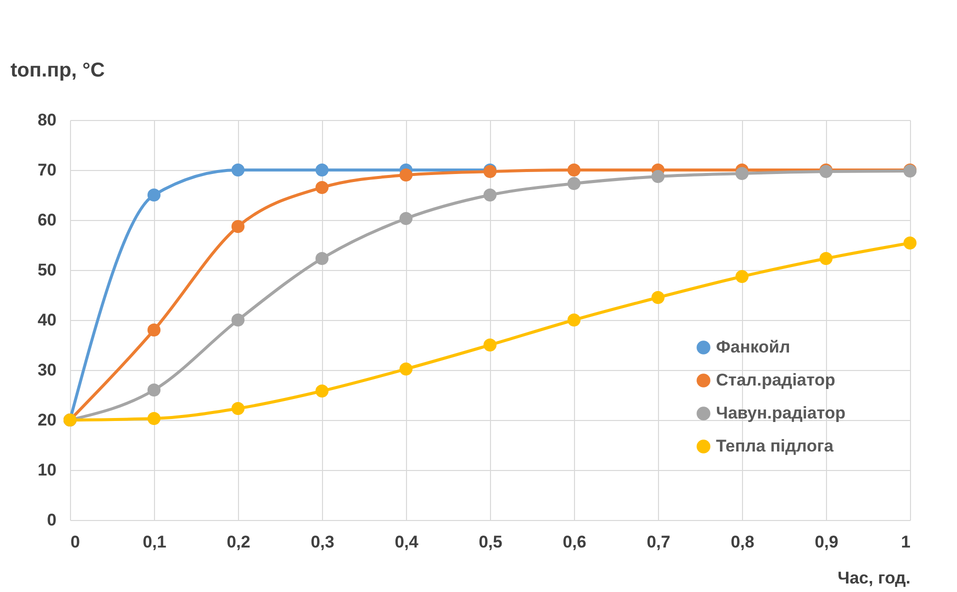 This screenshot has width=957, height=592. I want to click on legend-label: Фанкойл, so click(753, 347).